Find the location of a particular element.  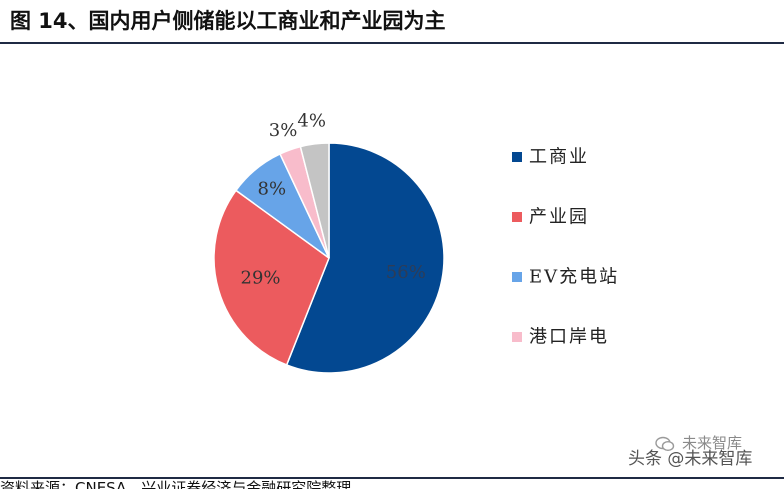

pie-slices is located at coordinates (329, 258).